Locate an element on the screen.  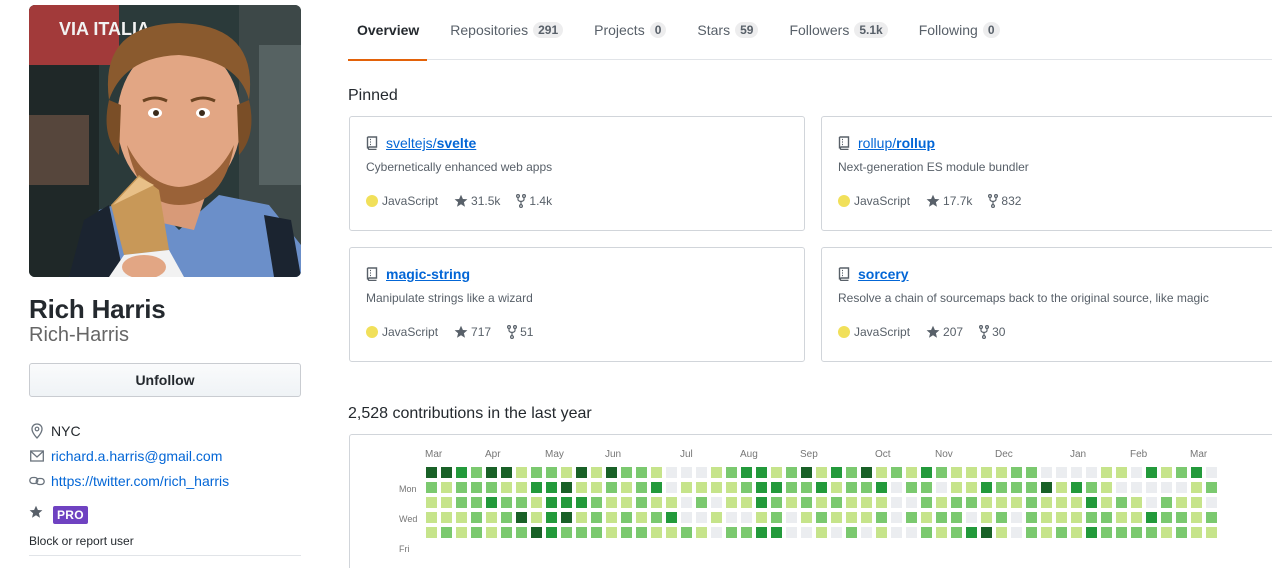
tab-repositories: Repositories 291 is located at coordinates (506, 30).